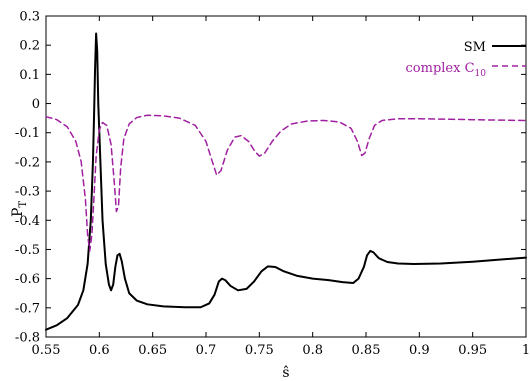  What do you see at coordinates (23, 204) in the screenshot?
I see `y-axis-label-sub: T` at bounding box center [23, 204].